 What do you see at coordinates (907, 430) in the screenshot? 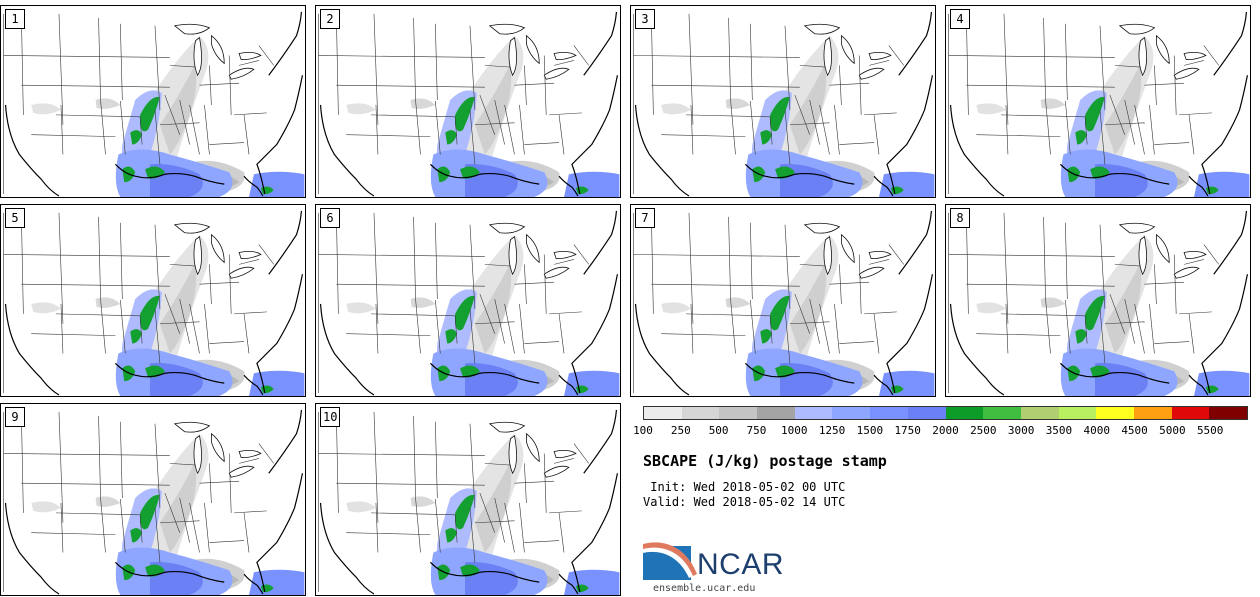
I see `colorbar-label: 1750` at bounding box center [907, 430].